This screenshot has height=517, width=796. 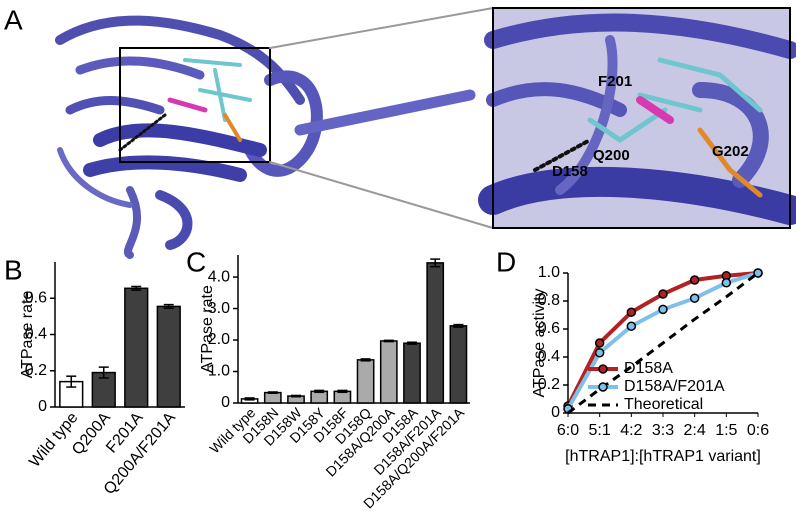 What do you see at coordinates (726, 430) in the screenshot?
I see `x-tick-label: 1:5` at bounding box center [726, 430].